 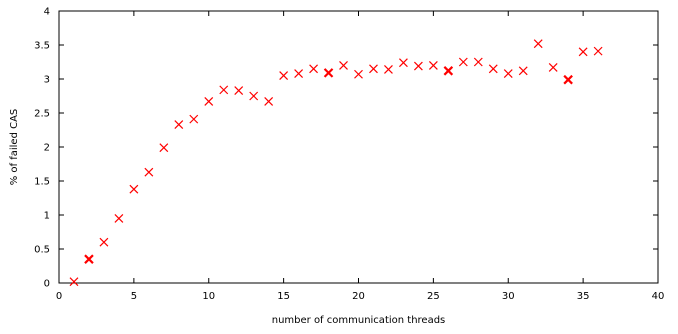 I want to click on y-tick-label: 1.5, so click(x=42, y=182).